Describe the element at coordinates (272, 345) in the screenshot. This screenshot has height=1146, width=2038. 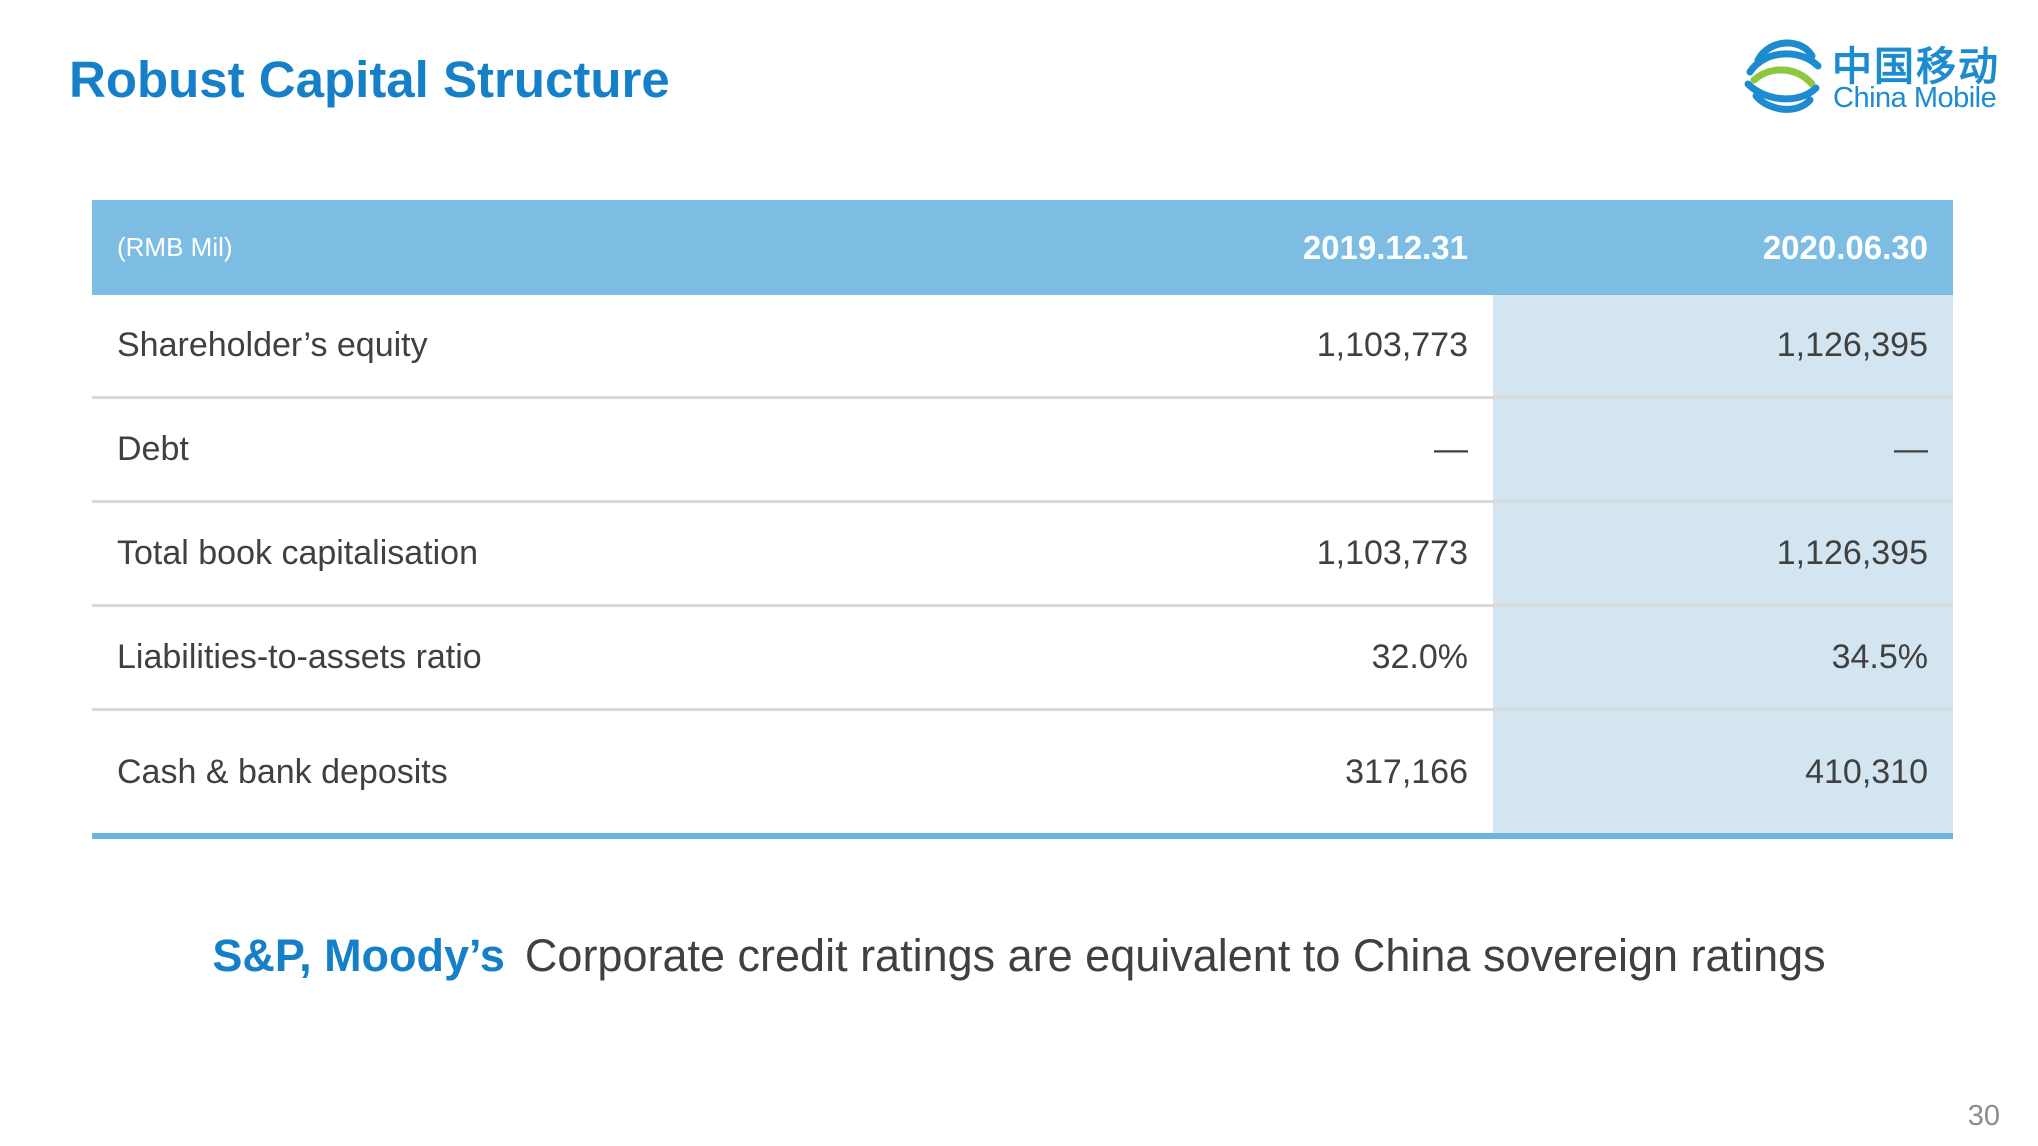
I see `row-label: Shareholder’s equity` at that location.